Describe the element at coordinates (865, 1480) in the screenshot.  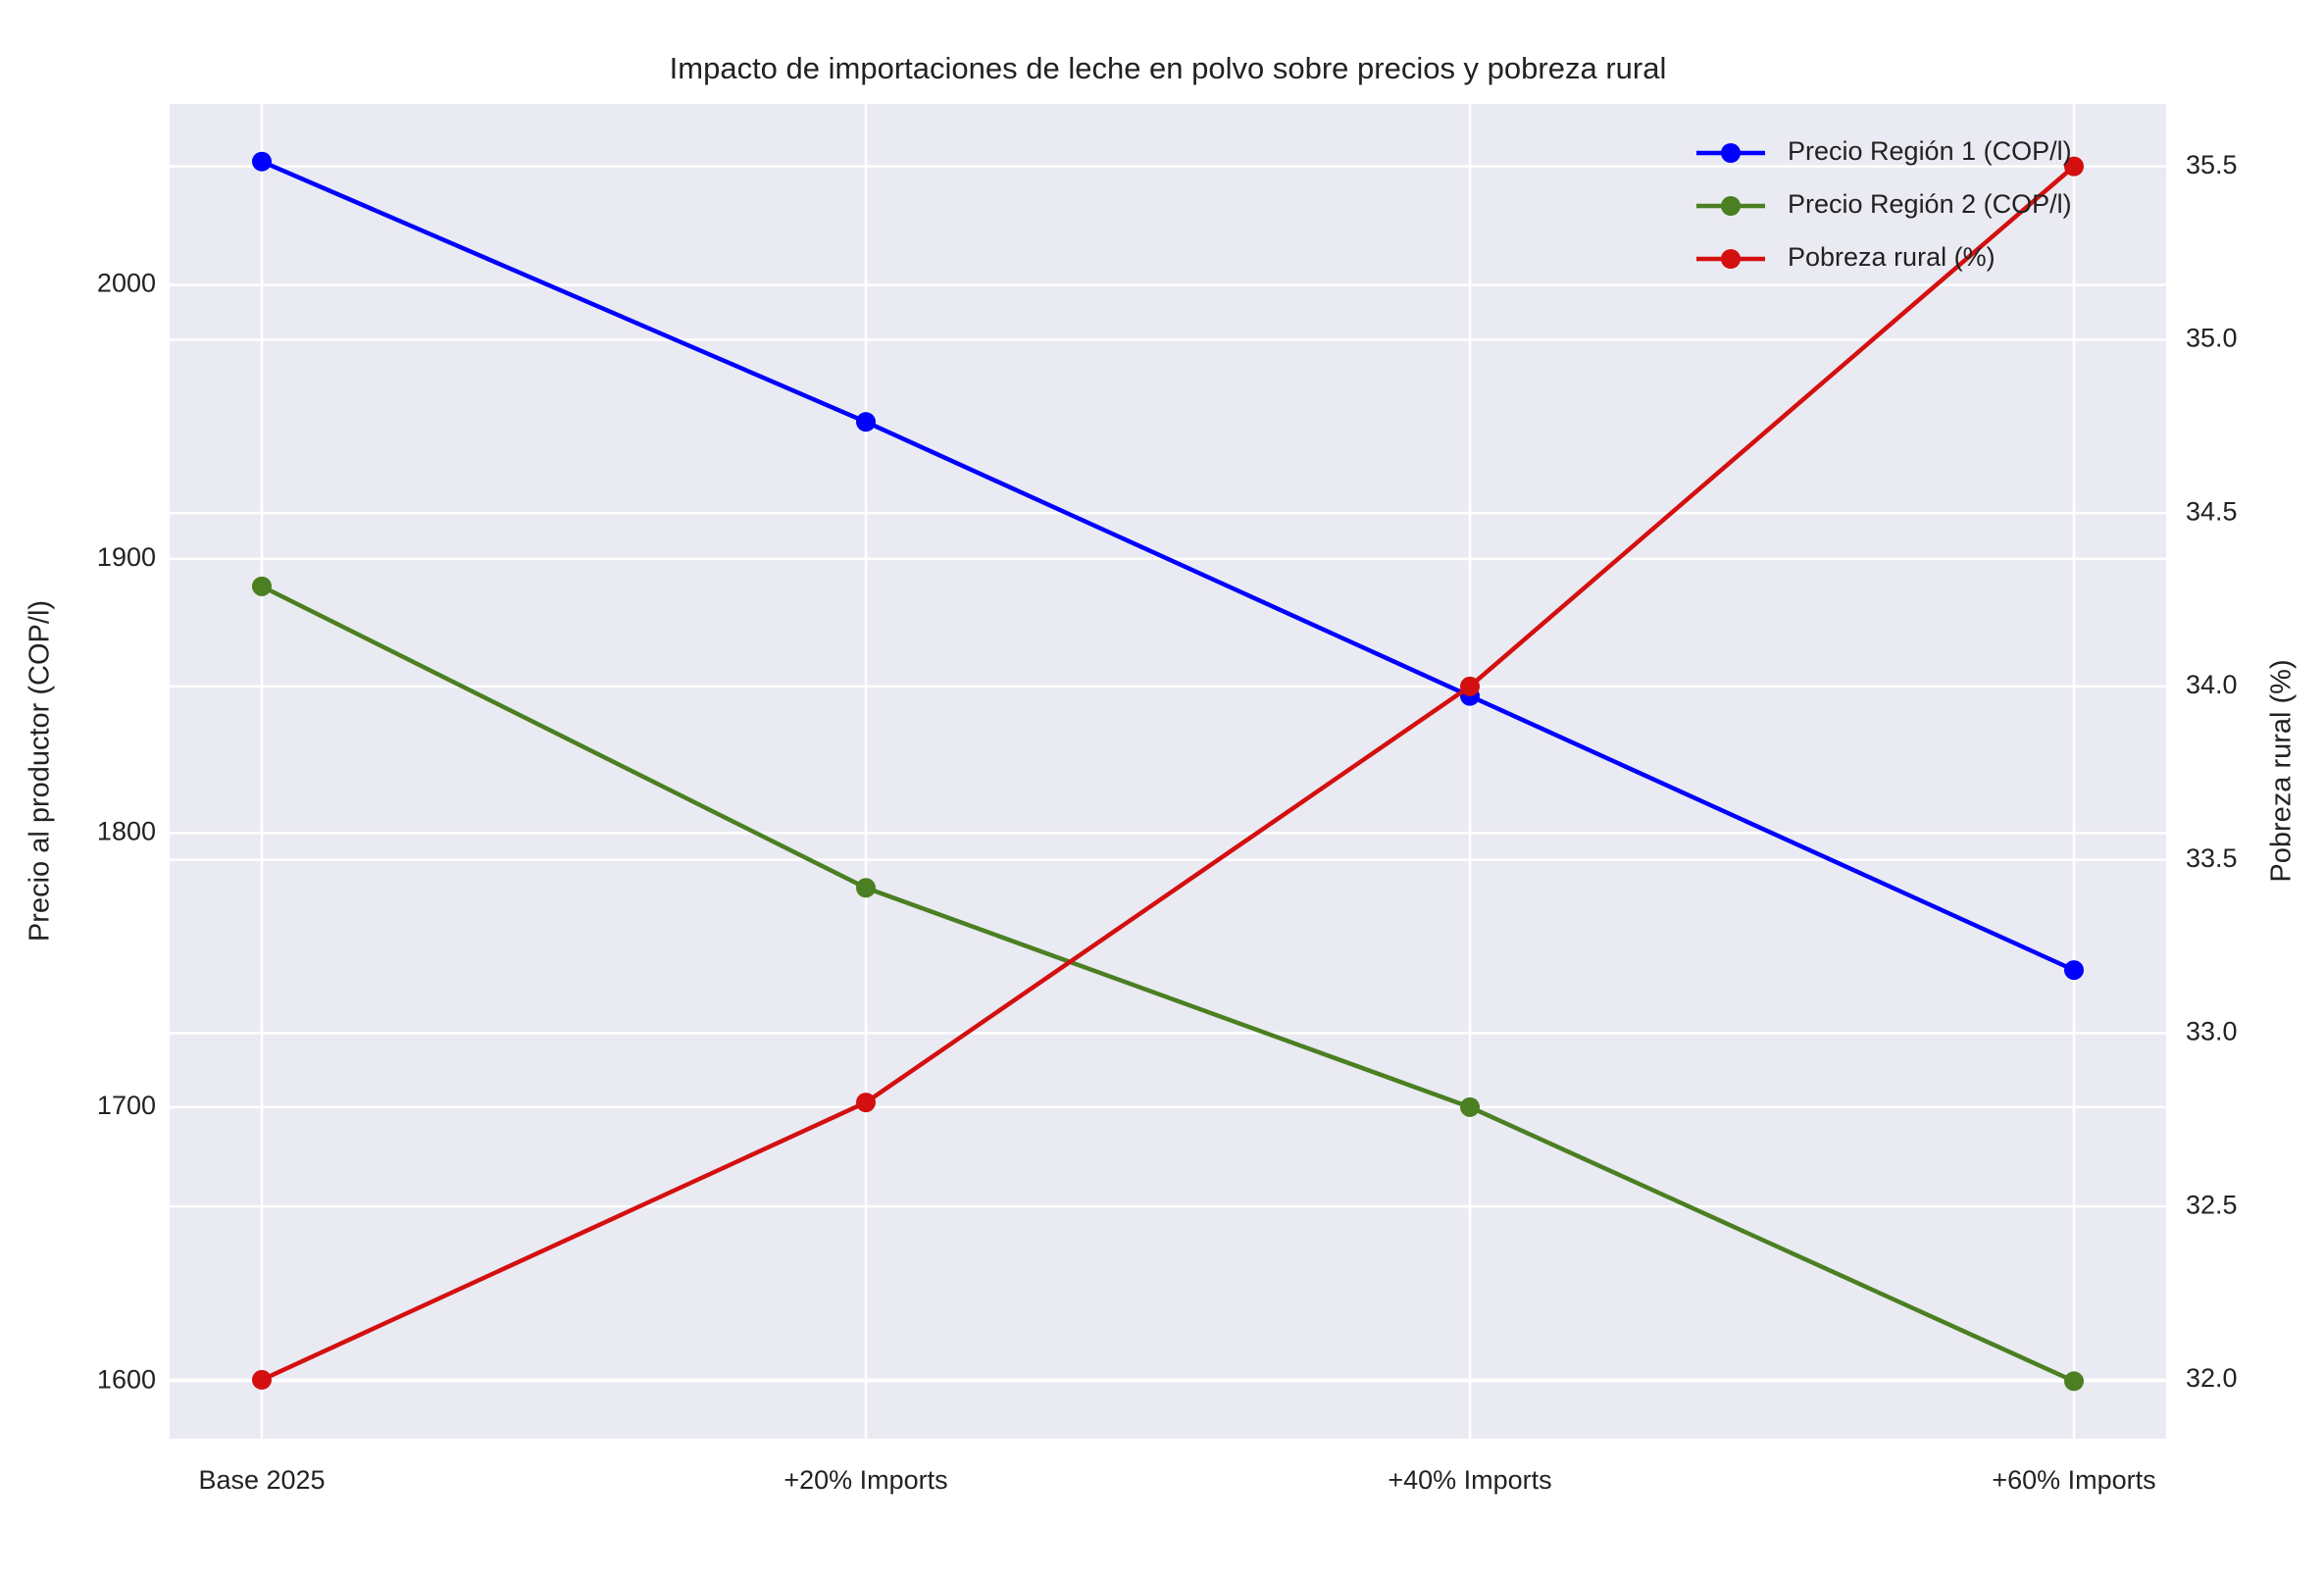
I see `x-tick-label: +20% Imports` at that location.